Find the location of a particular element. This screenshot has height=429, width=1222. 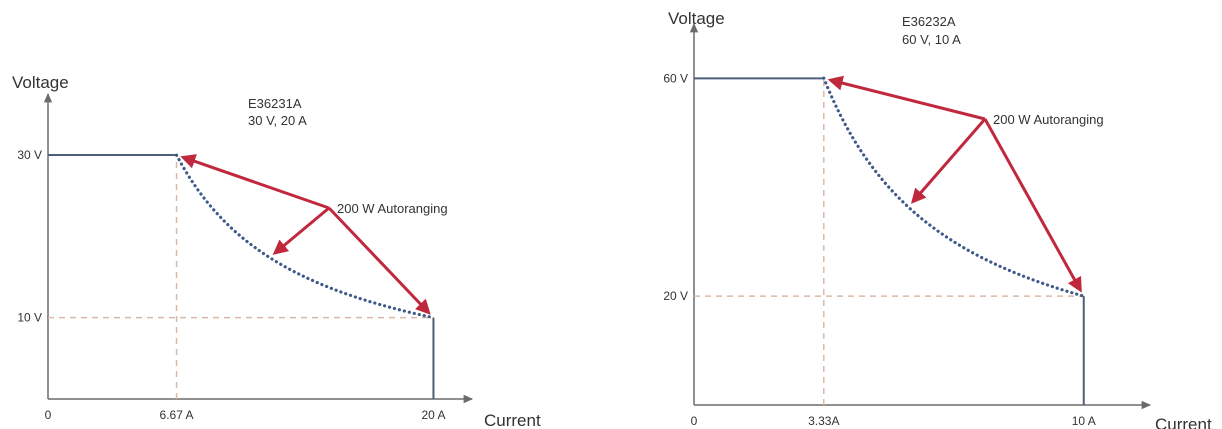

y-tick-label: 30 V is located at coordinates (29, 155).